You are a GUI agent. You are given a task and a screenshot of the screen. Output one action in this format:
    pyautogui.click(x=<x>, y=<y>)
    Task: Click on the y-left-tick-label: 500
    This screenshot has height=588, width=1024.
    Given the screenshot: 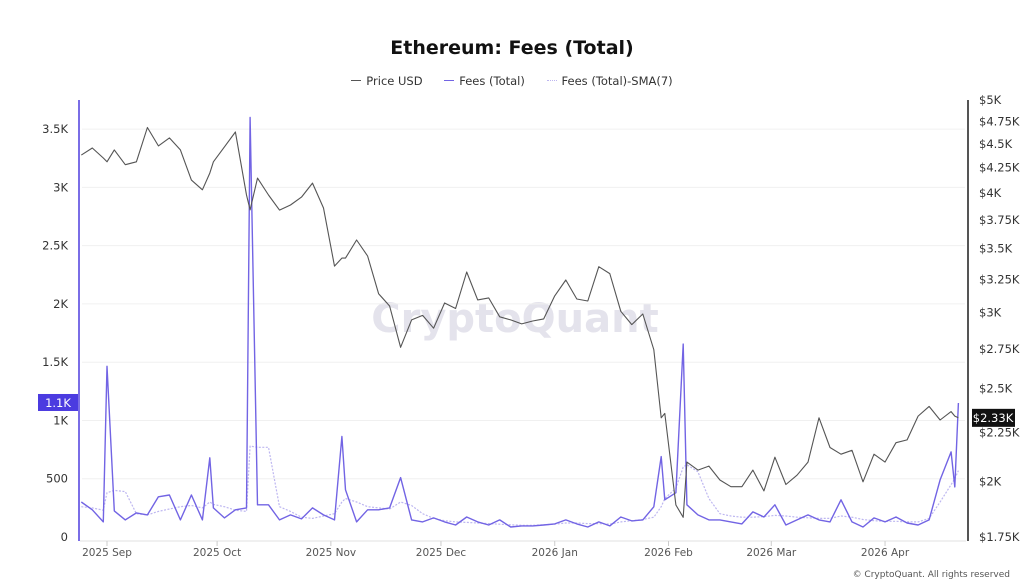 What is the action you would take?
    pyautogui.click(x=57, y=479)
    